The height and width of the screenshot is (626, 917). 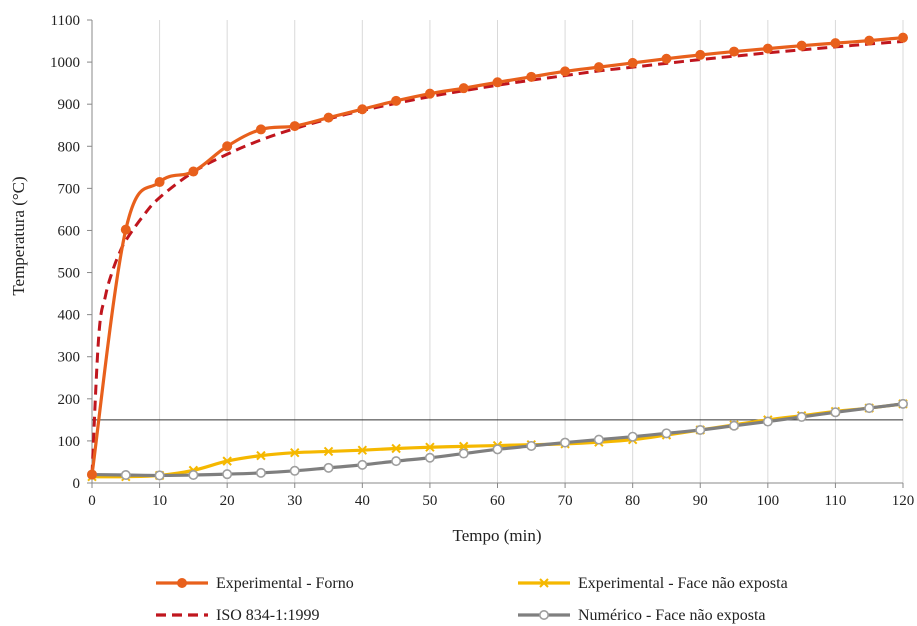 I want to click on x-tick-label: 110, so click(x=835, y=501).